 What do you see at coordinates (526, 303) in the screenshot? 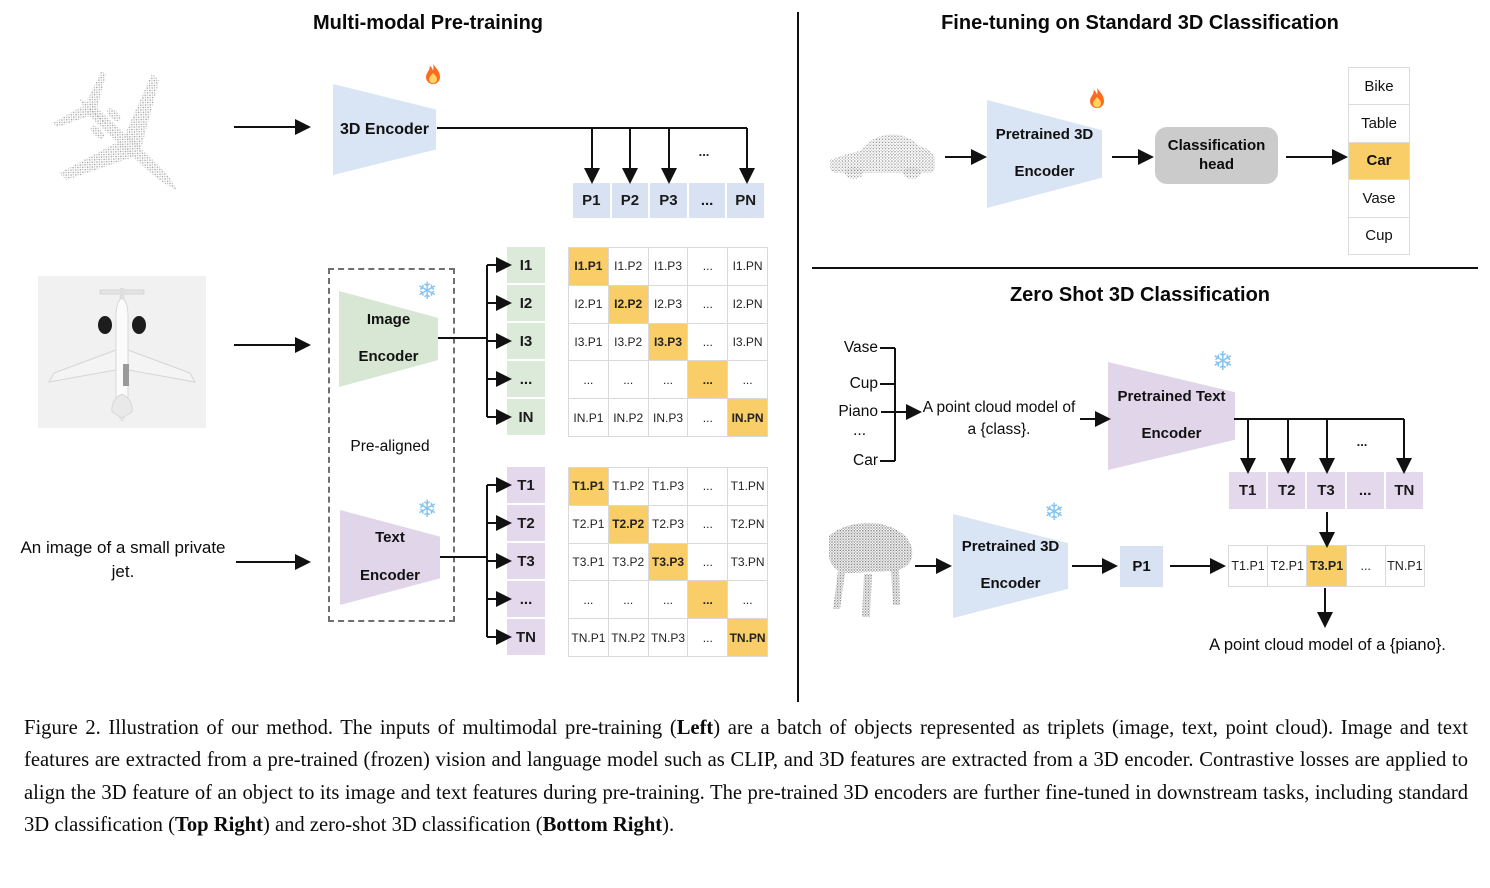
I see `i-cell: I2` at bounding box center [526, 303].